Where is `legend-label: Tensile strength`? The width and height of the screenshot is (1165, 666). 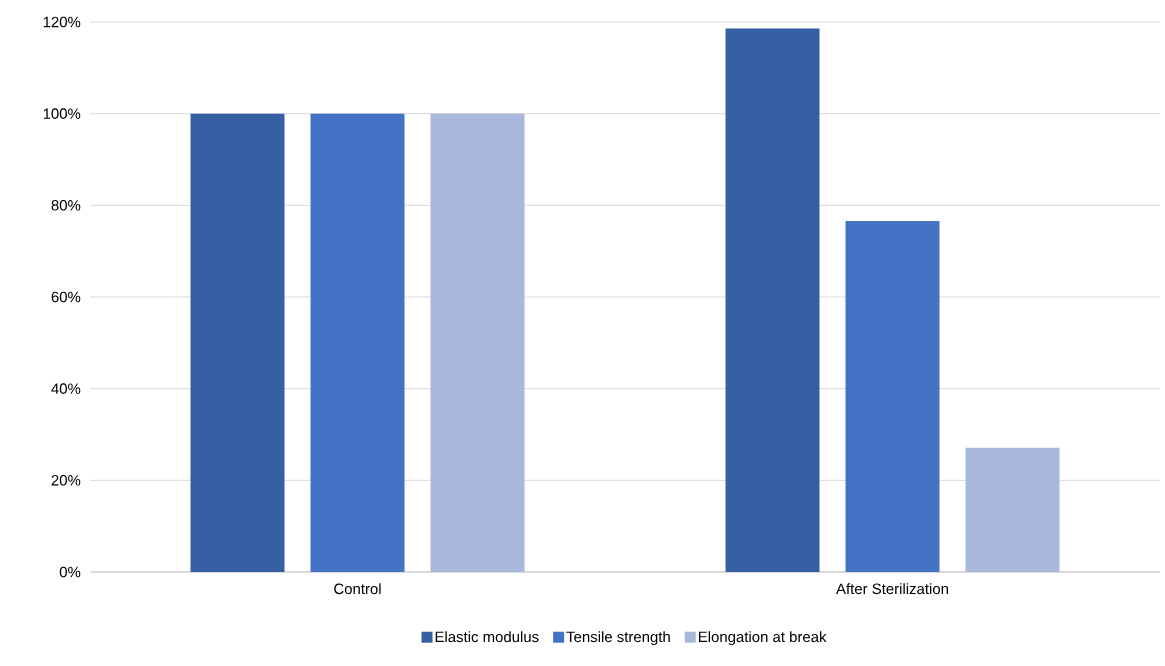 legend-label: Tensile strength is located at coordinates (618, 638).